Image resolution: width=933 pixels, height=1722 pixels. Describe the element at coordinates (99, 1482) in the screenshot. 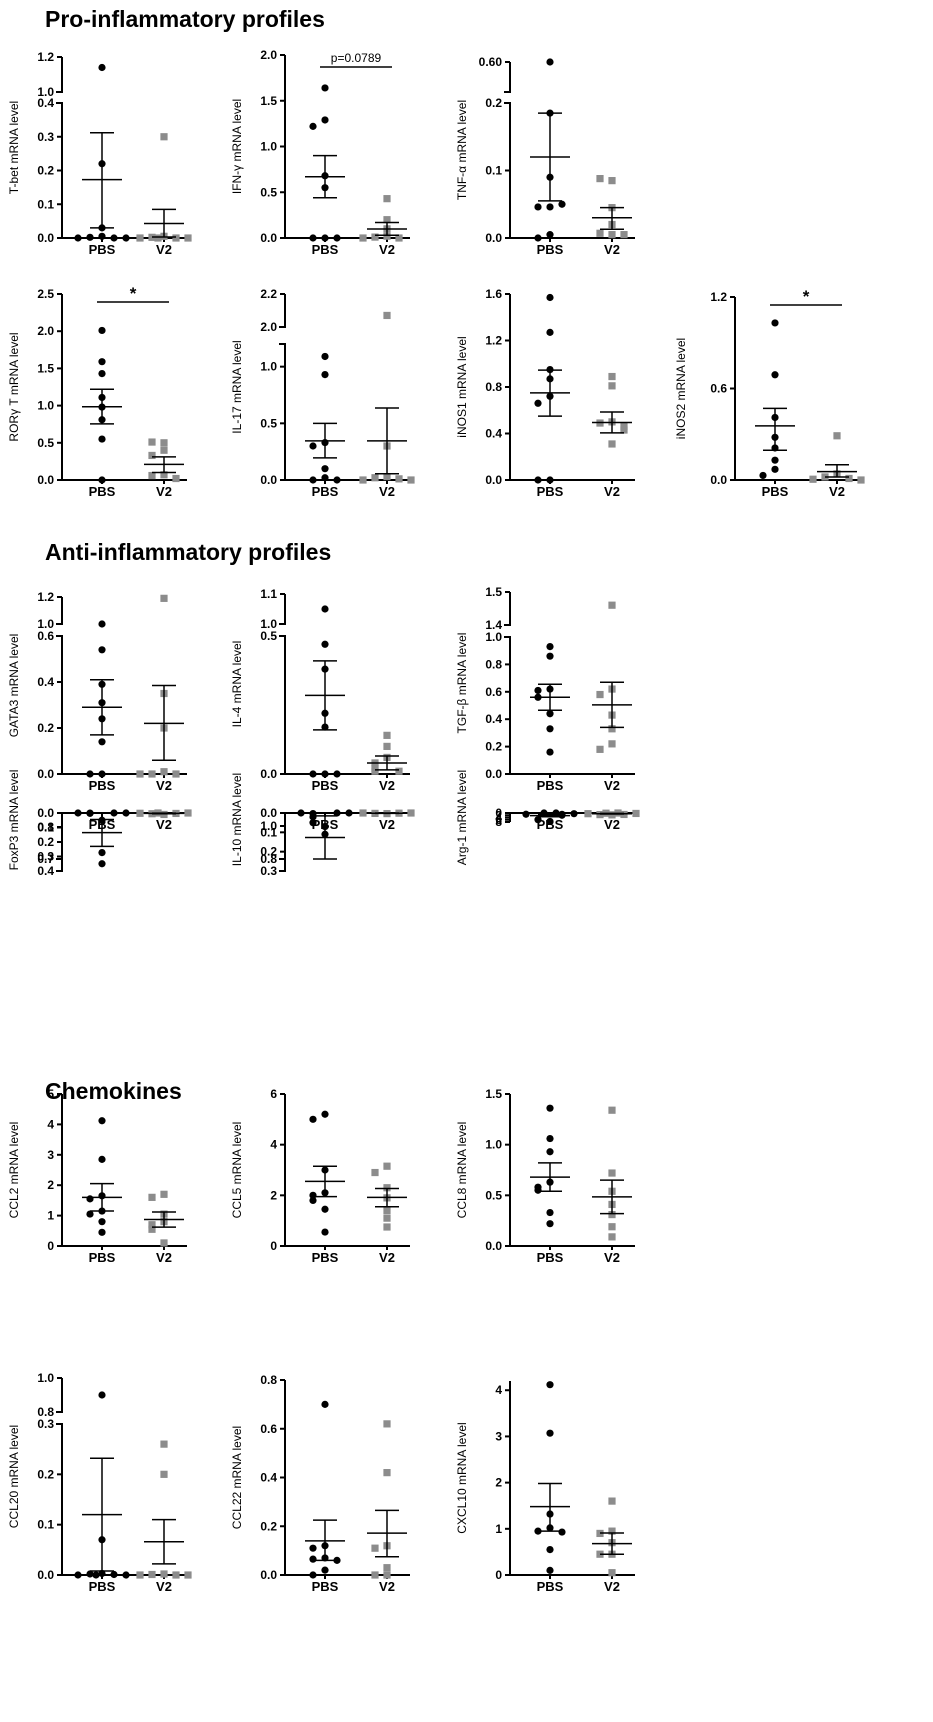

I see `chart-panel: 0.0 0.1 0.2 0.30.8 1.0 PBS V2 CCL20 mRNA level` at that location.